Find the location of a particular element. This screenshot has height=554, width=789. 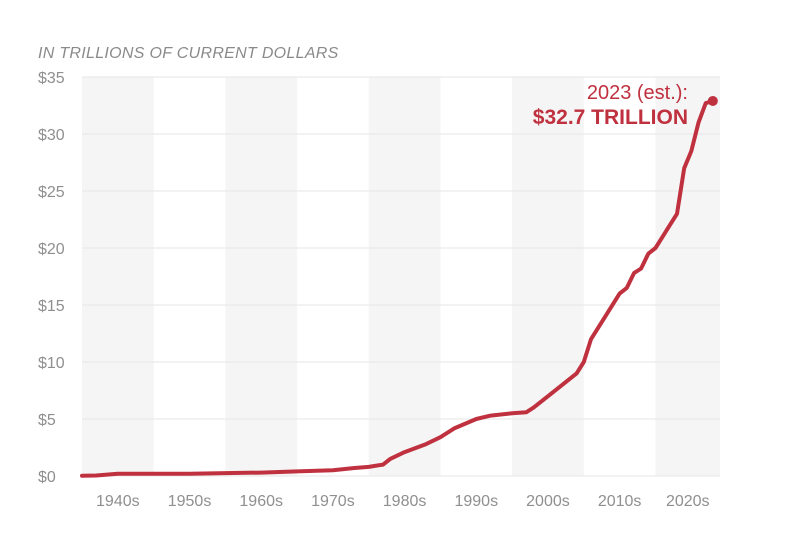

x-tick-label: 1950s is located at coordinates (190, 501).